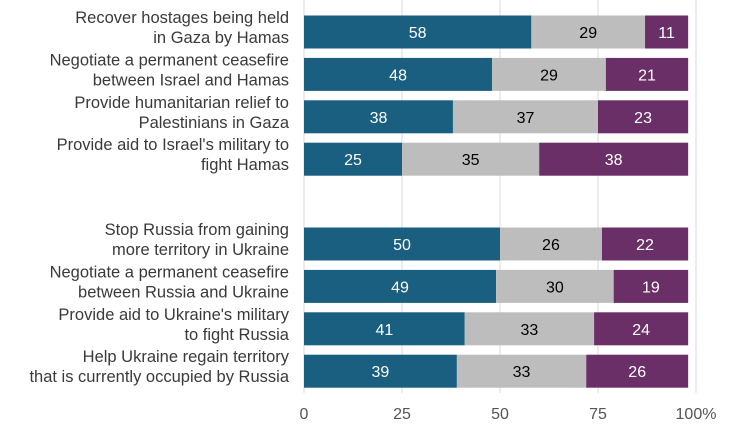 This screenshot has height=426, width=747. I want to click on data-label: 24, so click(641, 330).